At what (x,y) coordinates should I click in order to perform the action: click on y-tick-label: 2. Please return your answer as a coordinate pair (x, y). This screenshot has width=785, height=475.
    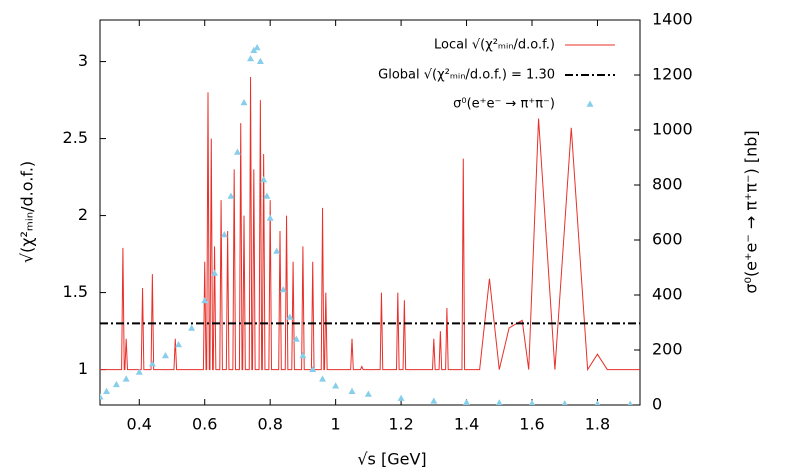
    Looking at the image, I should click on (83, 214).